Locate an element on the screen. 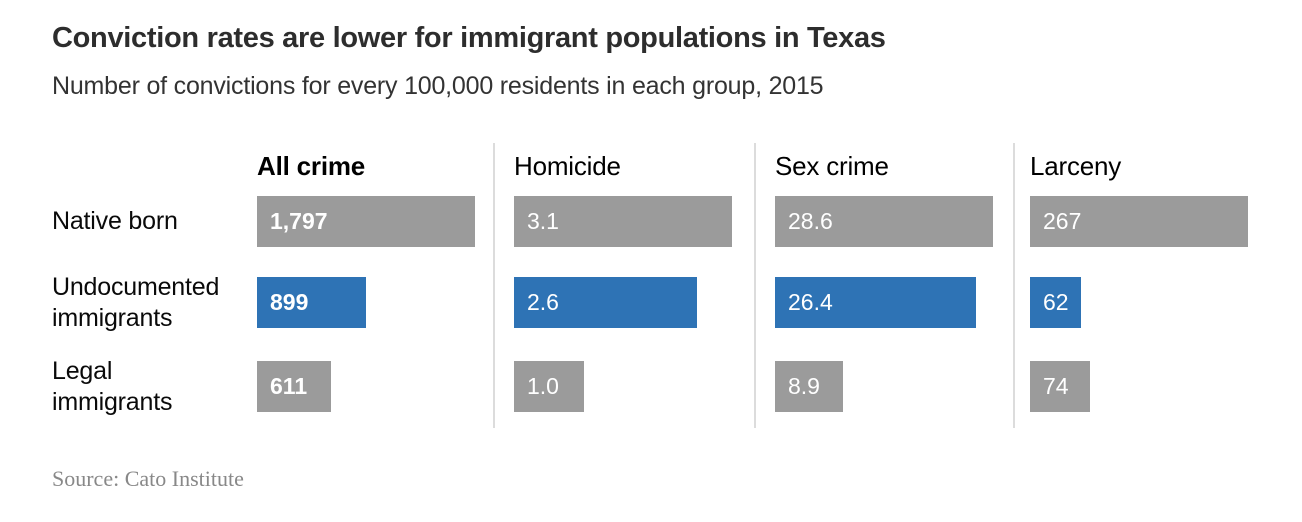 The width and height of the screenshot is (1302, 522). bar-value-label: 8.9 is located at coordinates (804, 386).